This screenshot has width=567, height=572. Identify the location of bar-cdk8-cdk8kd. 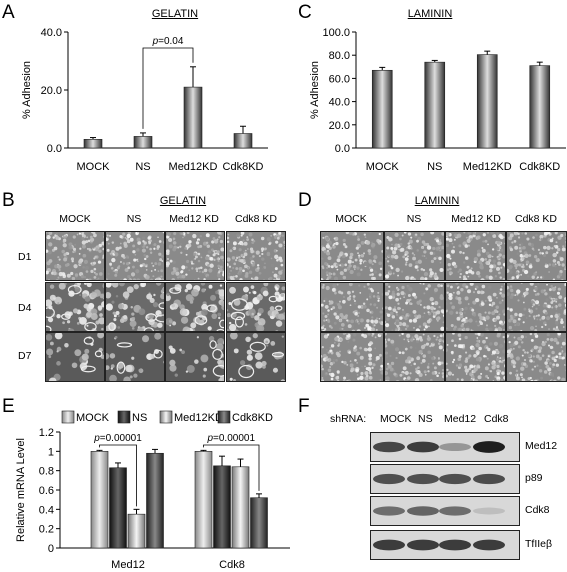
(259, 523).